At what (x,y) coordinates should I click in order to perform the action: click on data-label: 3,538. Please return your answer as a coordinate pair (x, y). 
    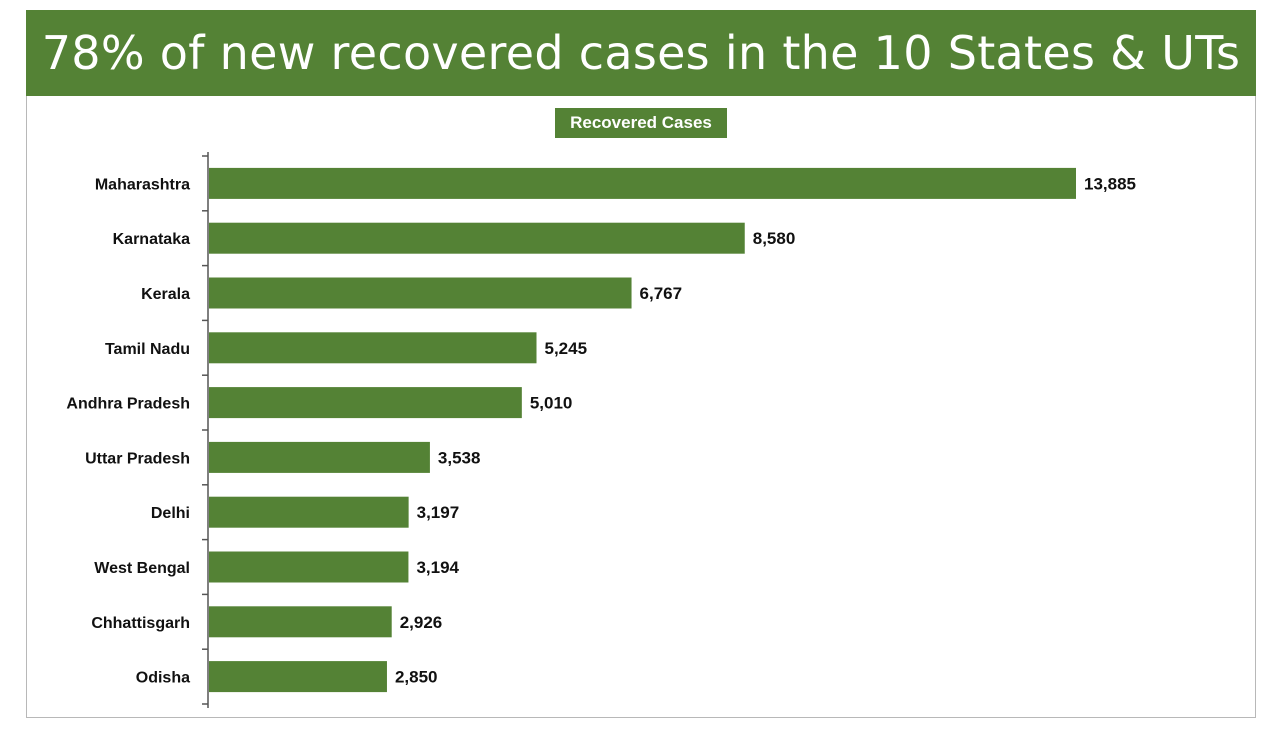
    Looking at the image, I should click on (459, 457).